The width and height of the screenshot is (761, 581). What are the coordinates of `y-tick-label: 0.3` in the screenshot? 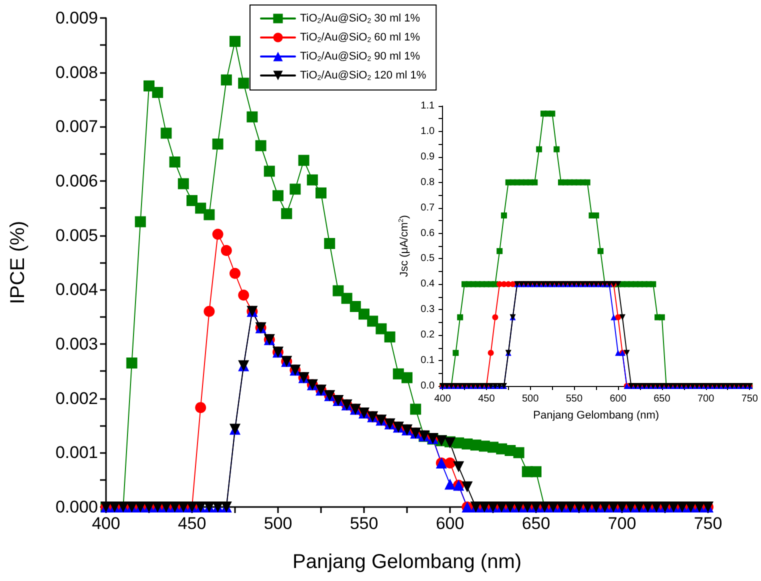 It's located at (427, 310).